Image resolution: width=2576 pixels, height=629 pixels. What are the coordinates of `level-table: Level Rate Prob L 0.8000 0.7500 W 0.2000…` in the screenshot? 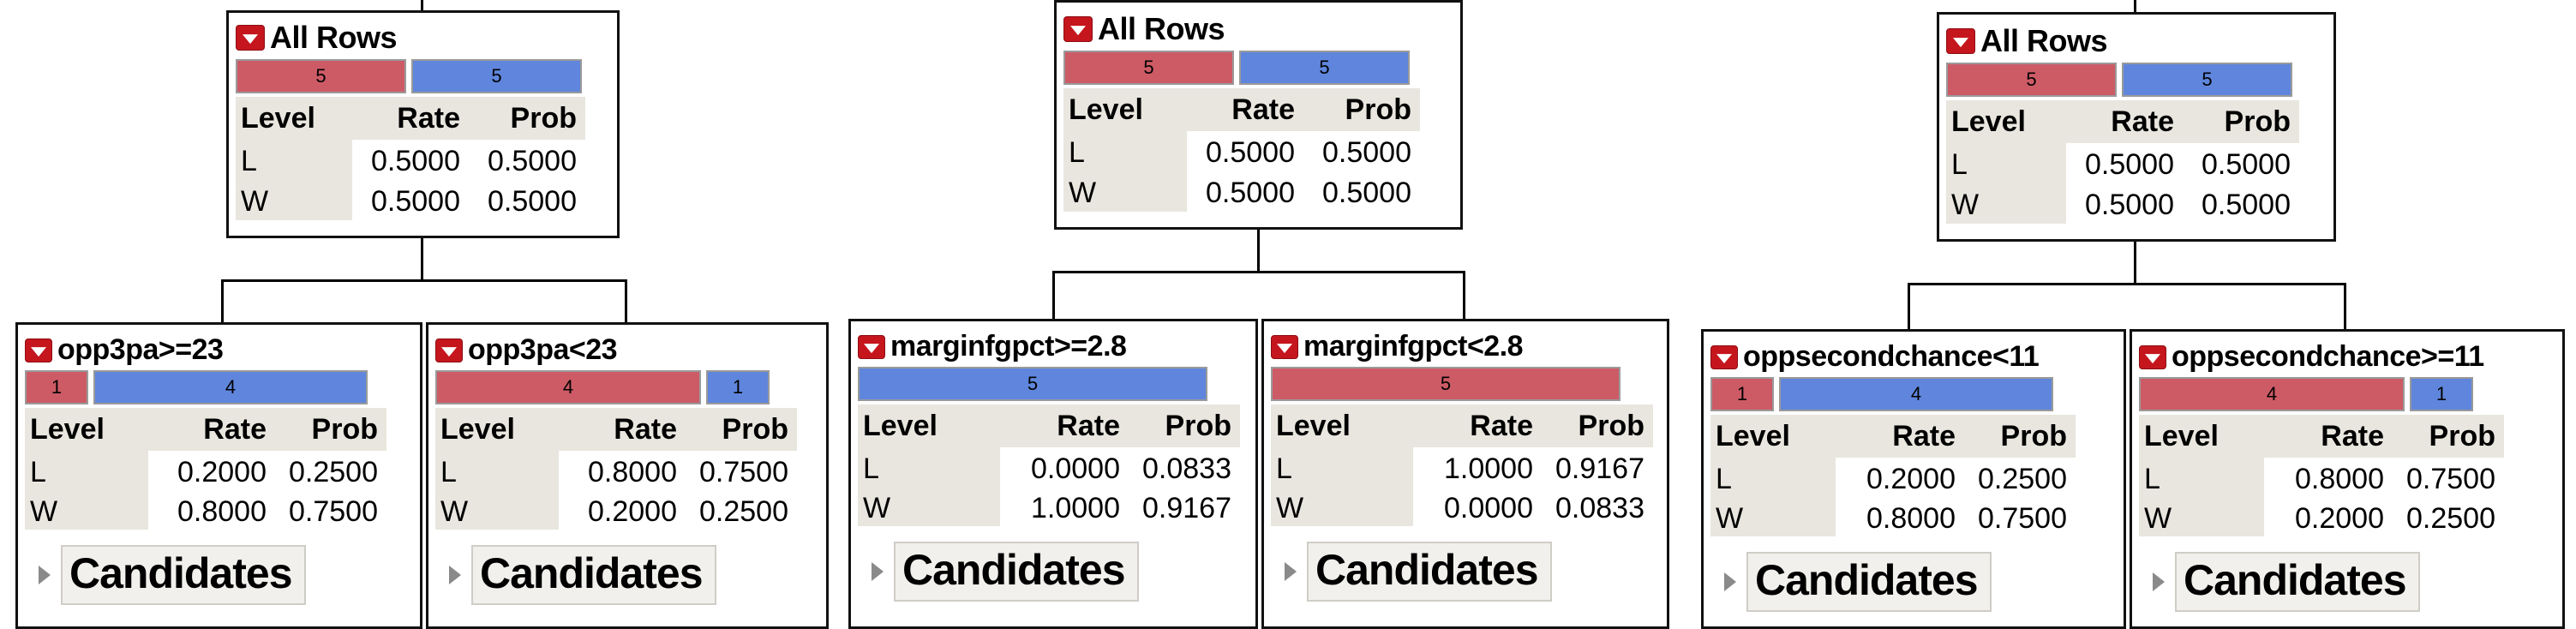 It's located at (616, 469).